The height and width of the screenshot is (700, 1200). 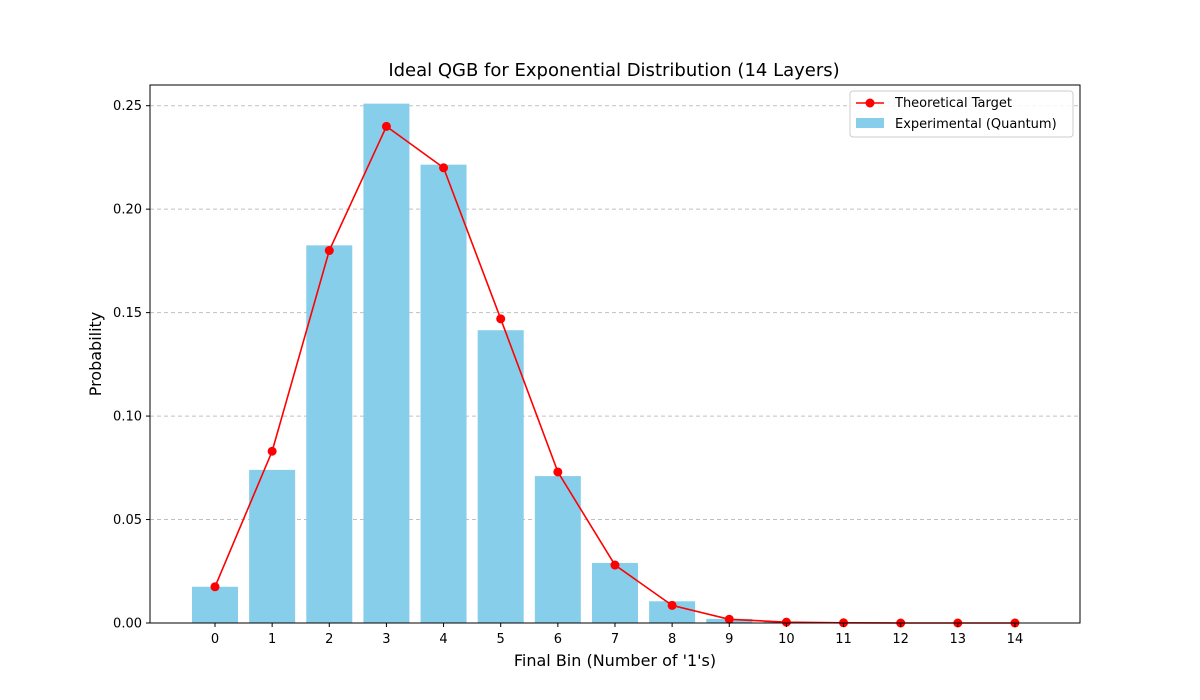 What do you see at coordinates (95, 354) in the screenshot?
I see `y-axis-label: Probability` at bounding box center [95, 354].